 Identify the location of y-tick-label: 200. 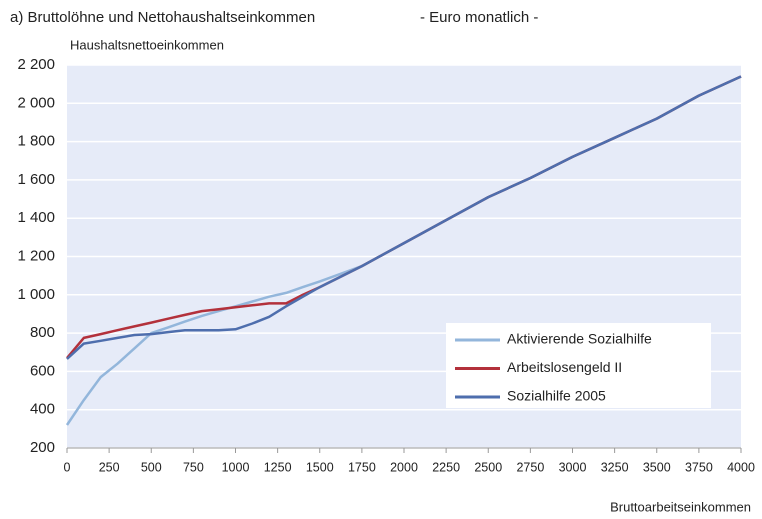
(42, 447).